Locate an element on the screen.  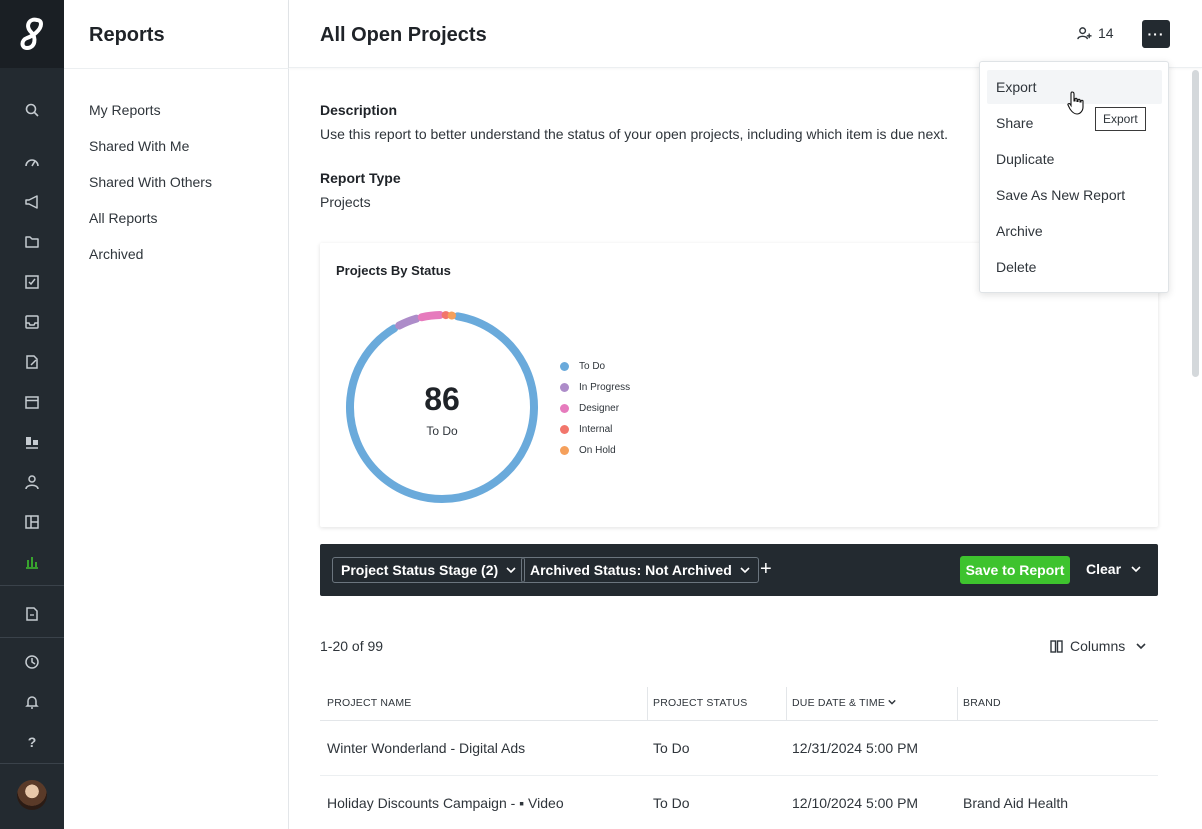
legend-item: On Hold is located at coordinates (595, 450).